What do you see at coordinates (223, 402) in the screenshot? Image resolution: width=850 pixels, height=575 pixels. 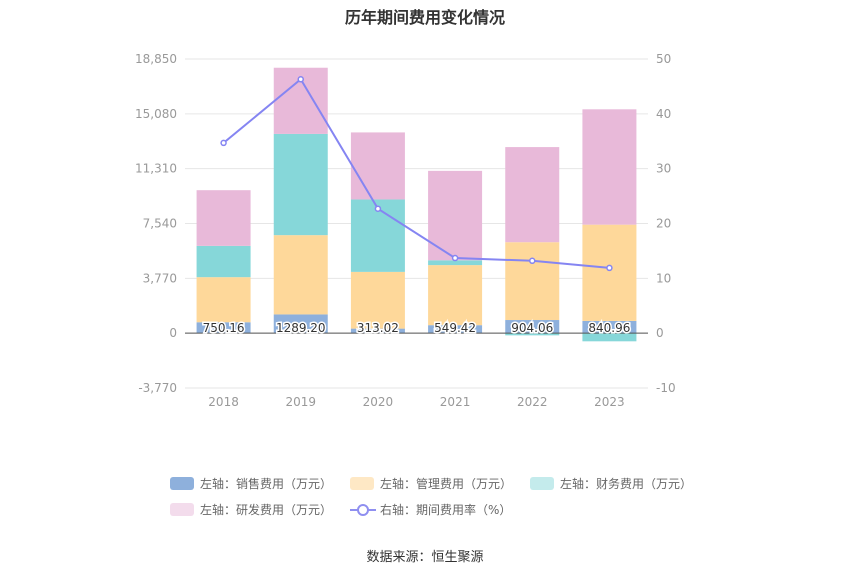 I see `x-tick-label: 2018` at bounding box center [223, 402].